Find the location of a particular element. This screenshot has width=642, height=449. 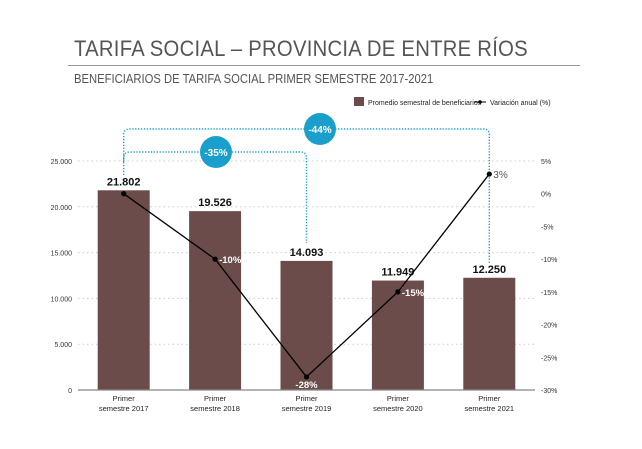

right-tick-label: -5% is located at coordinates (547, 227).